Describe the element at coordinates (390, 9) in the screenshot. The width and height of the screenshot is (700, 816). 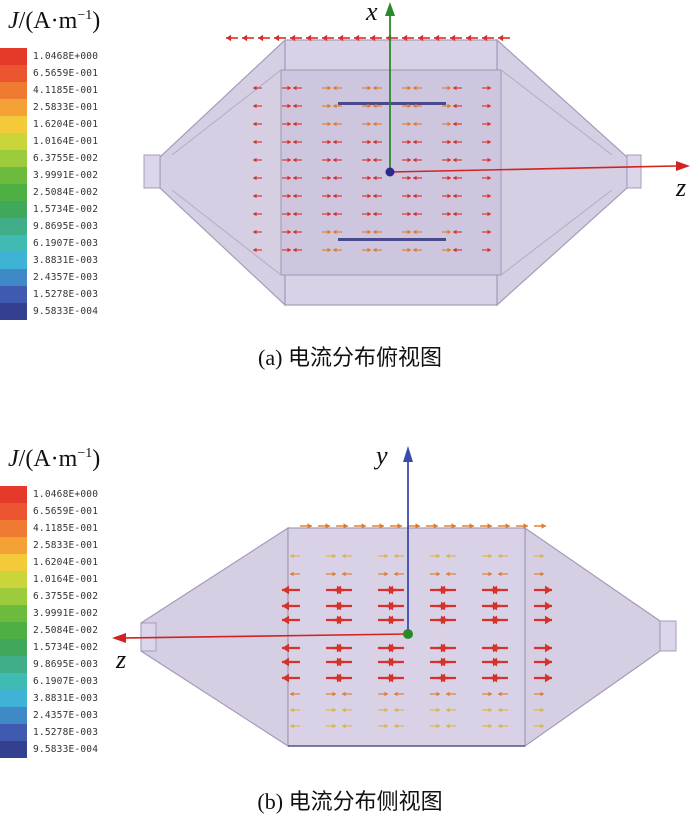
I see `x-axis-arrowhead` at that location.